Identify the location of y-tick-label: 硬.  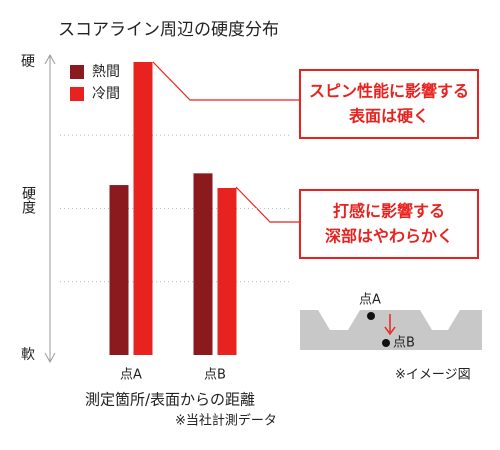
(28, 62).